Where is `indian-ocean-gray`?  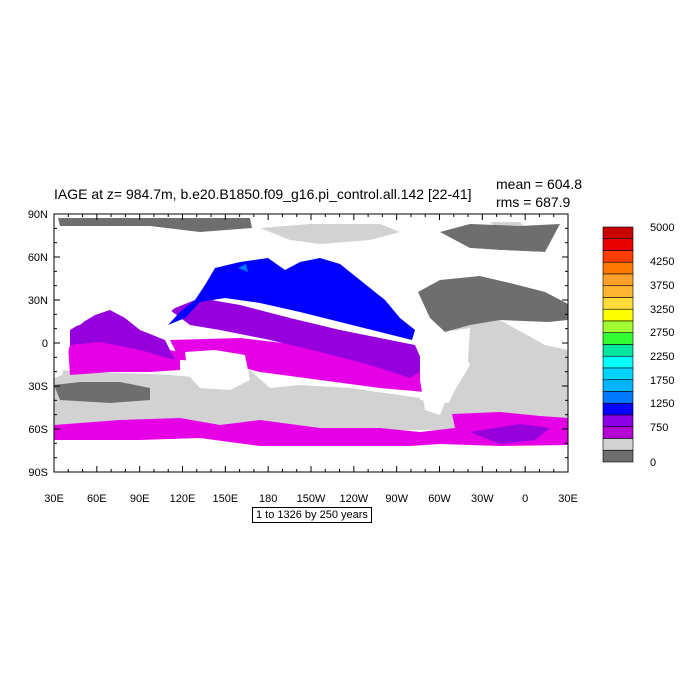 indian-ocean-gray is located at coordinates (237, 395).